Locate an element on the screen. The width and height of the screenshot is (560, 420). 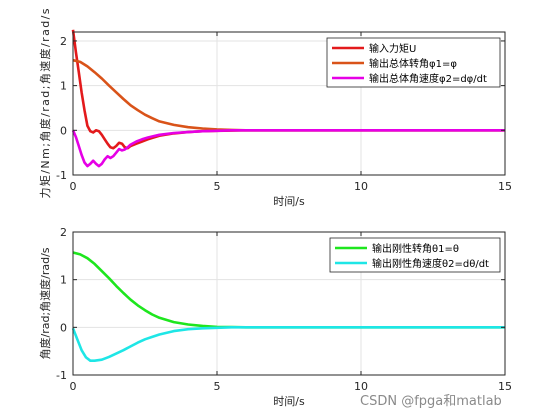
legend: 输入力矩U 输出总体转角φ1=φ 输出总体角速度φ2=dφ/dt is located at coordinates (413, 62).